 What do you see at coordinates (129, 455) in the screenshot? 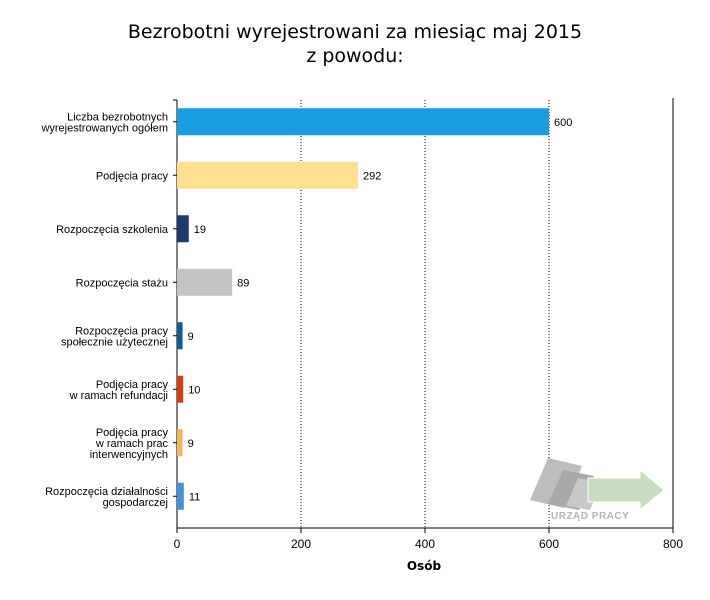
I see `category-label-line: interwencyjnych` at bounding box center [129, 455].